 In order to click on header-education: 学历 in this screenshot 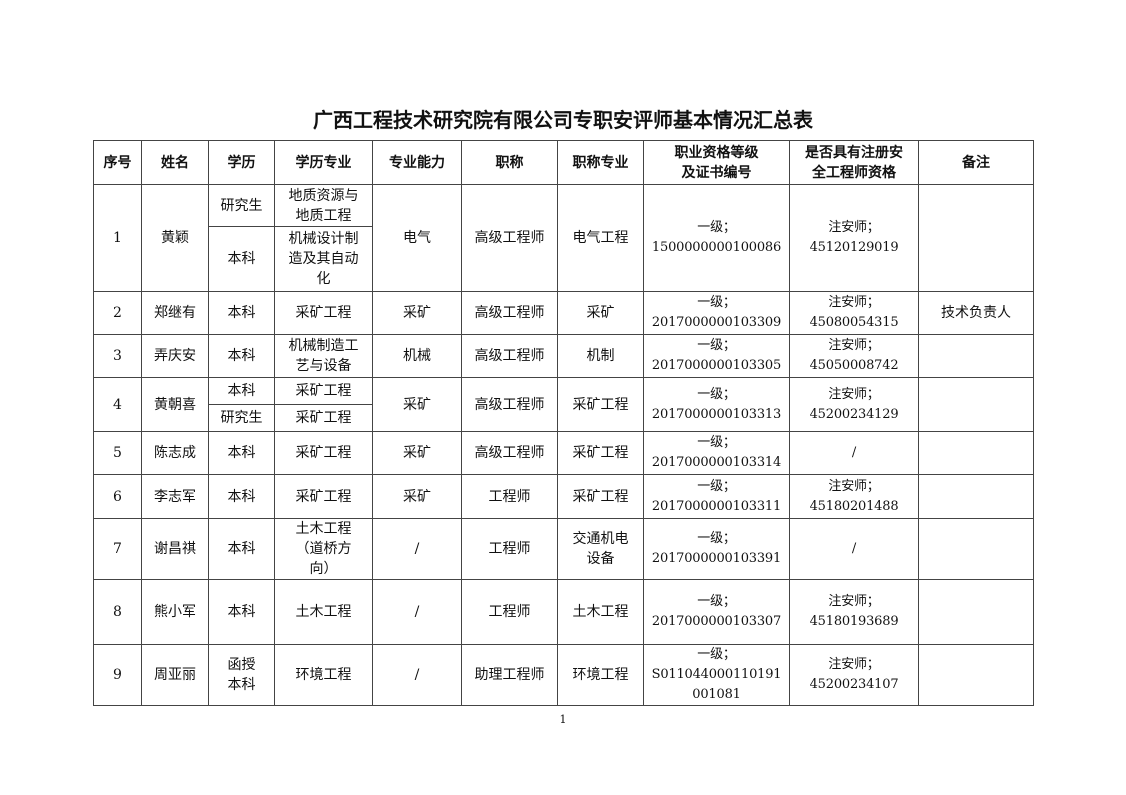, I will do `click(241, 162)`.